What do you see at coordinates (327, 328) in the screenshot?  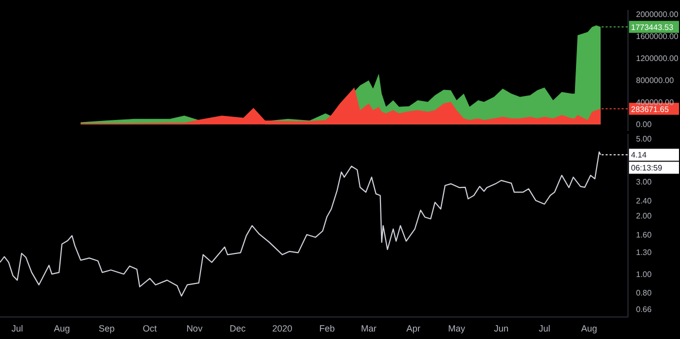 I see `x-tick-label: Feb` at bounding box center [327, 328].